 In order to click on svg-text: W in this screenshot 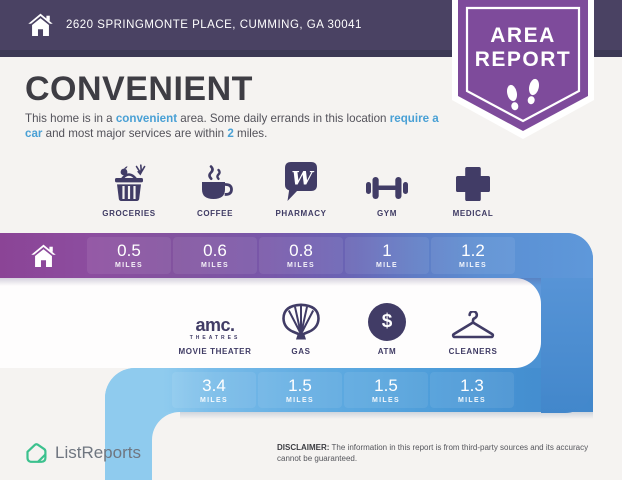, I will do `click(302, 179)`.